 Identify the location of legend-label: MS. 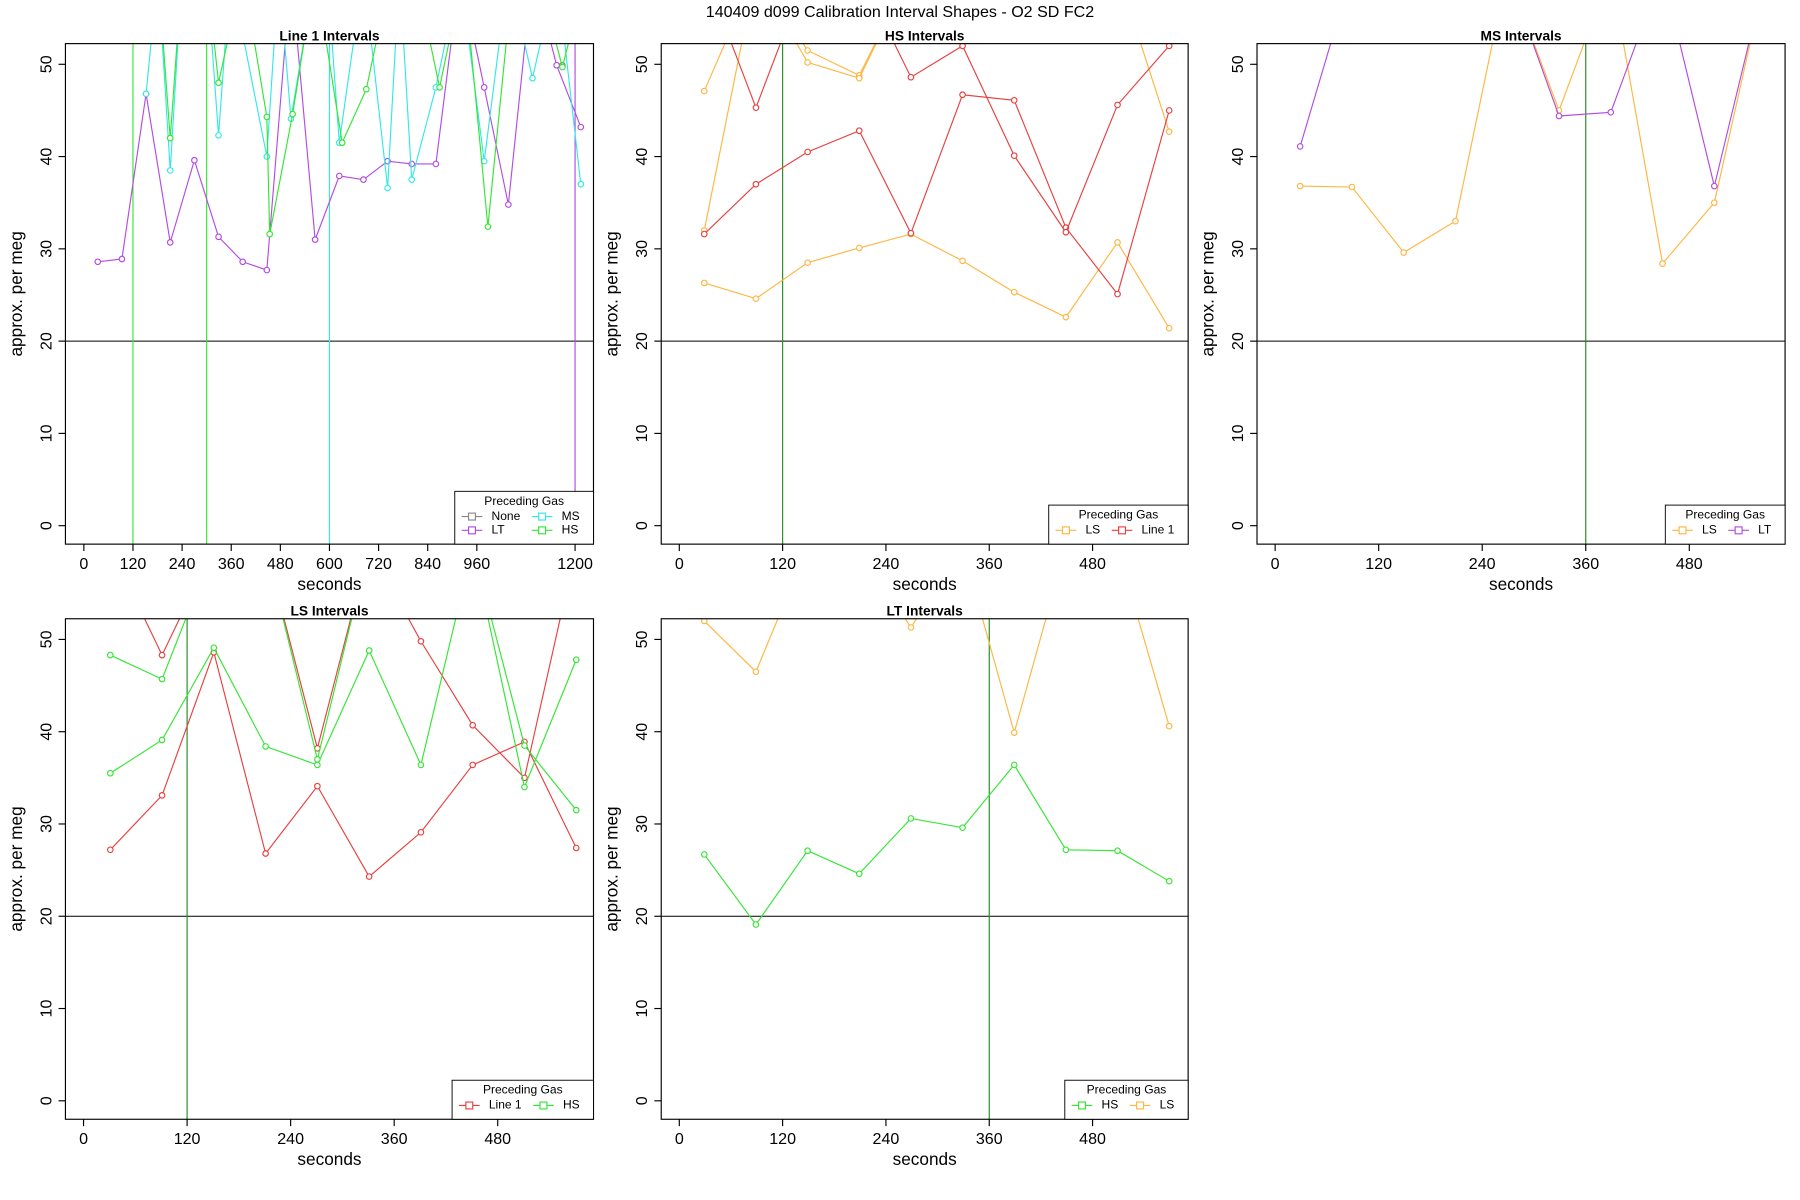
(571, 516).